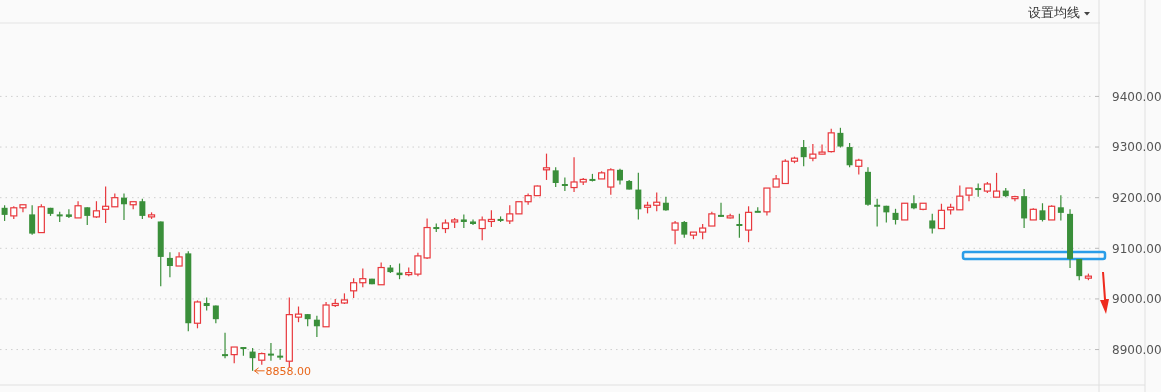 The image size is (1161, 392). Describe the element at coordinates (1054, 12) in the screenshot. I see `text: 设置均线` at that location.